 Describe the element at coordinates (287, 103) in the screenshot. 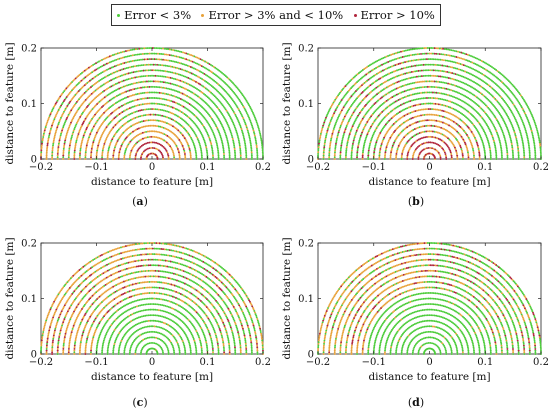

I see `y-axis-label: distance to feature [m]` at that location.